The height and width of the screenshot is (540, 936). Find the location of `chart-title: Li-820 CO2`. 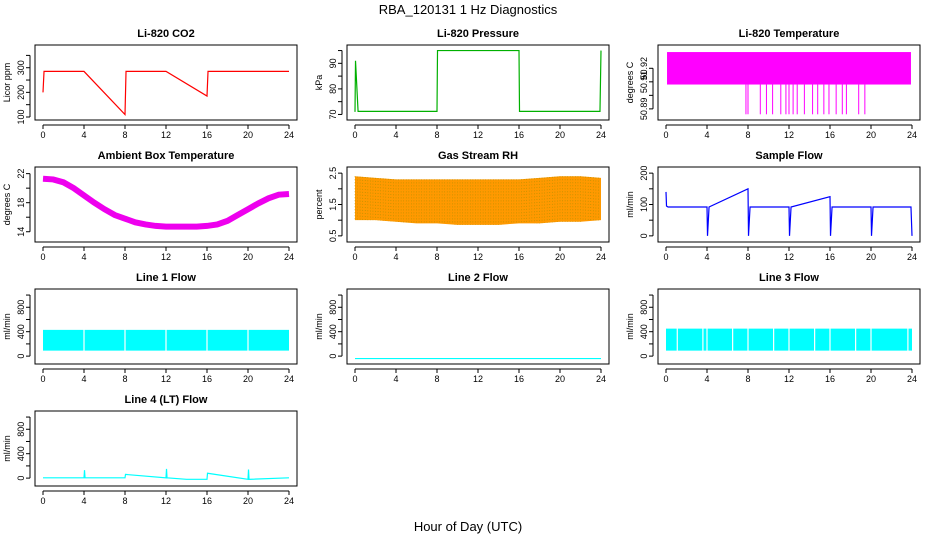

chart-title: Li-820 CO2 is located at coordinates (165, 34).